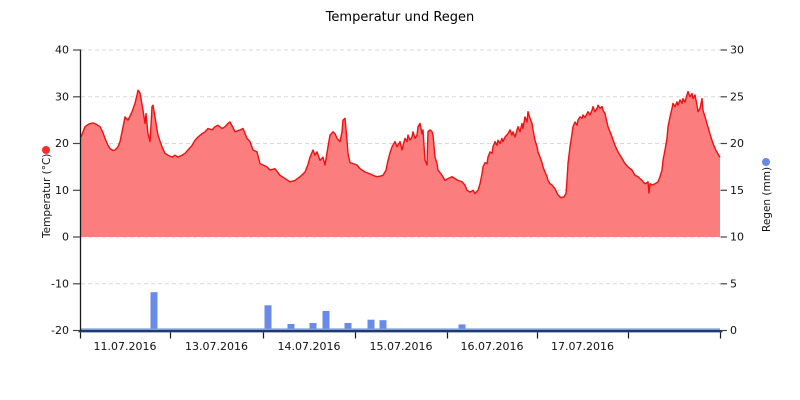 This screenshot has height=400, width=800. What do you see at coordinates (737, 190) in the screenshot?
I see `right-tick-label: 15` at bounding box center [737, 190].